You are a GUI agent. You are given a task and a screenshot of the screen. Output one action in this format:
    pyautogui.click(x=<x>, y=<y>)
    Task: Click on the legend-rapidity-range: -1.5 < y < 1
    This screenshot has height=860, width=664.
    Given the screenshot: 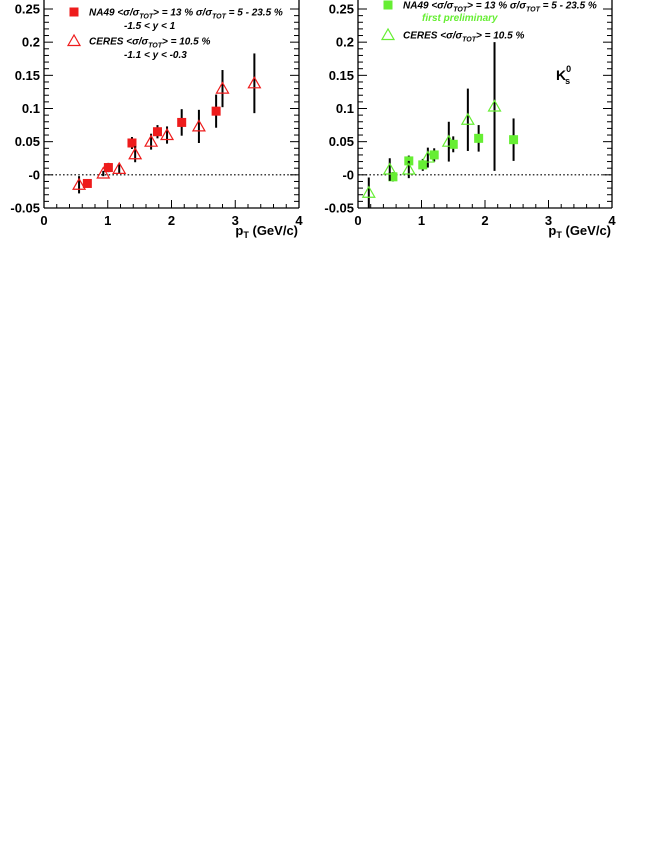 What is the action you would take?
    pyautogui.click(x=150, y=26)
    